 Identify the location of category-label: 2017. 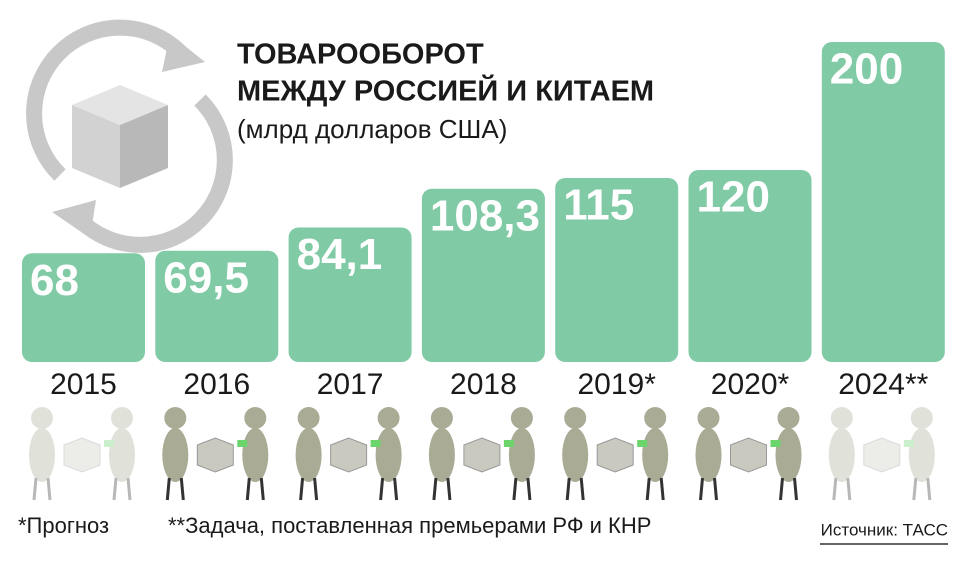
(350, 384).